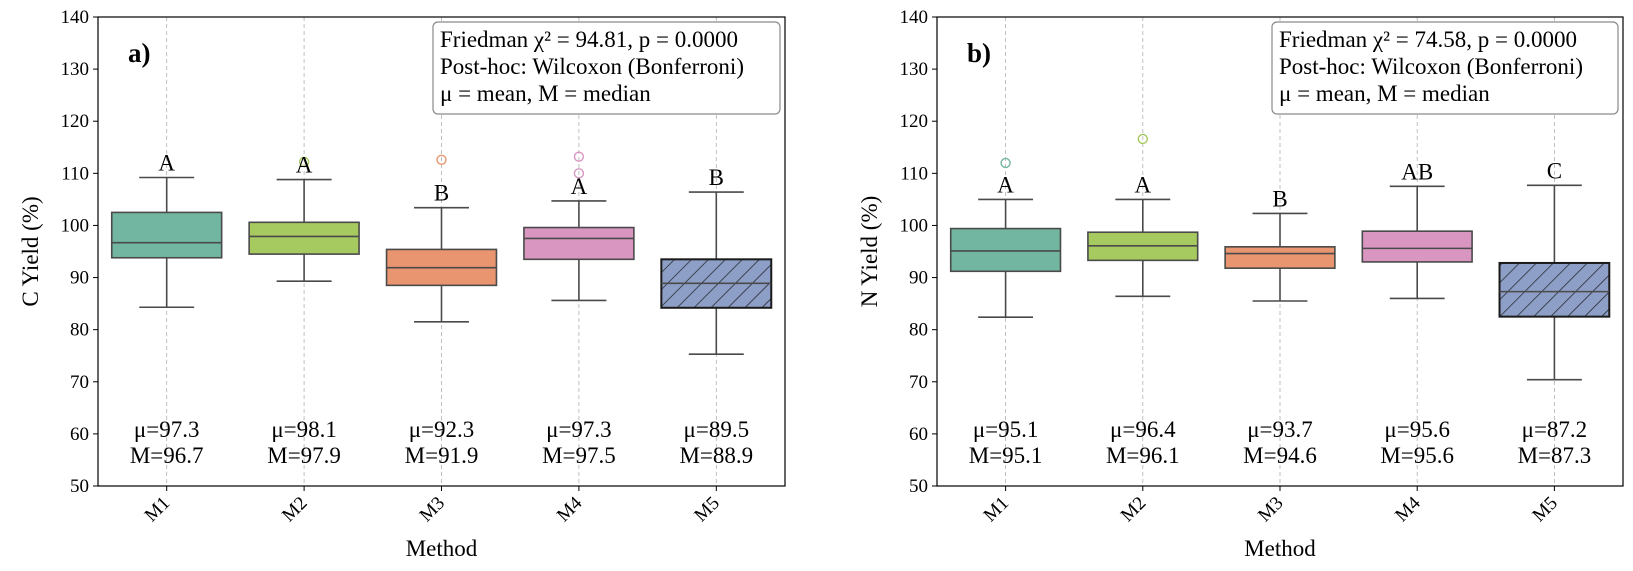  I want to click on panel-label: b), so click(979, 53).